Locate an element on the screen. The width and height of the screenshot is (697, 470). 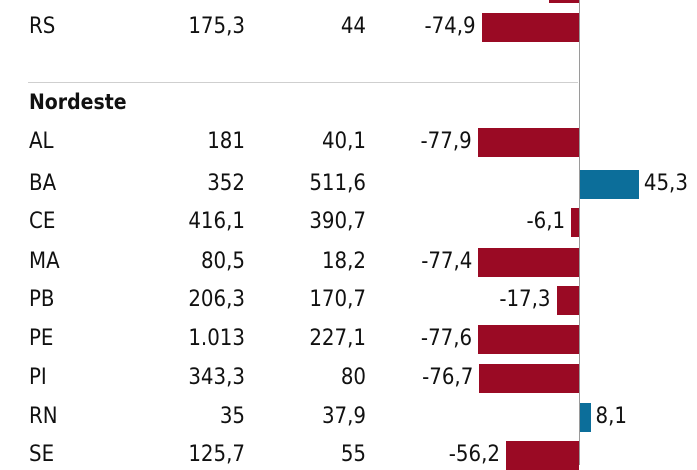
change-data-label: -56,2 is located at coordinates (474, 454).